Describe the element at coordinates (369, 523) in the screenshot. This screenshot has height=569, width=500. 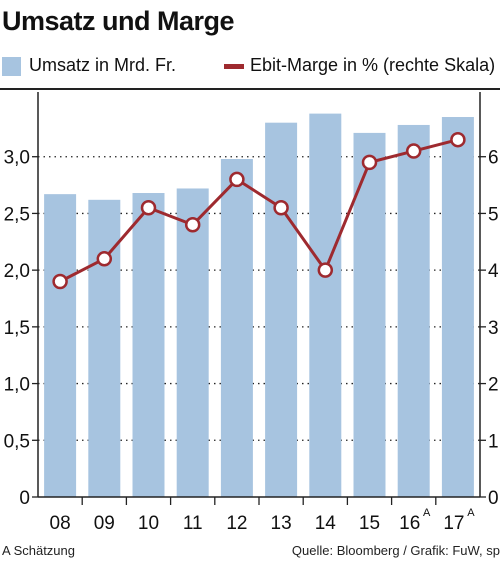
I see `x-tick-label-15: 15` at that location.